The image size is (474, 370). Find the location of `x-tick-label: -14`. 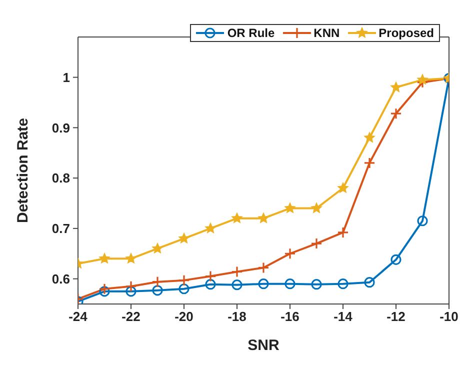

x-tick-label: -14 is located at coordinates (344, 316).